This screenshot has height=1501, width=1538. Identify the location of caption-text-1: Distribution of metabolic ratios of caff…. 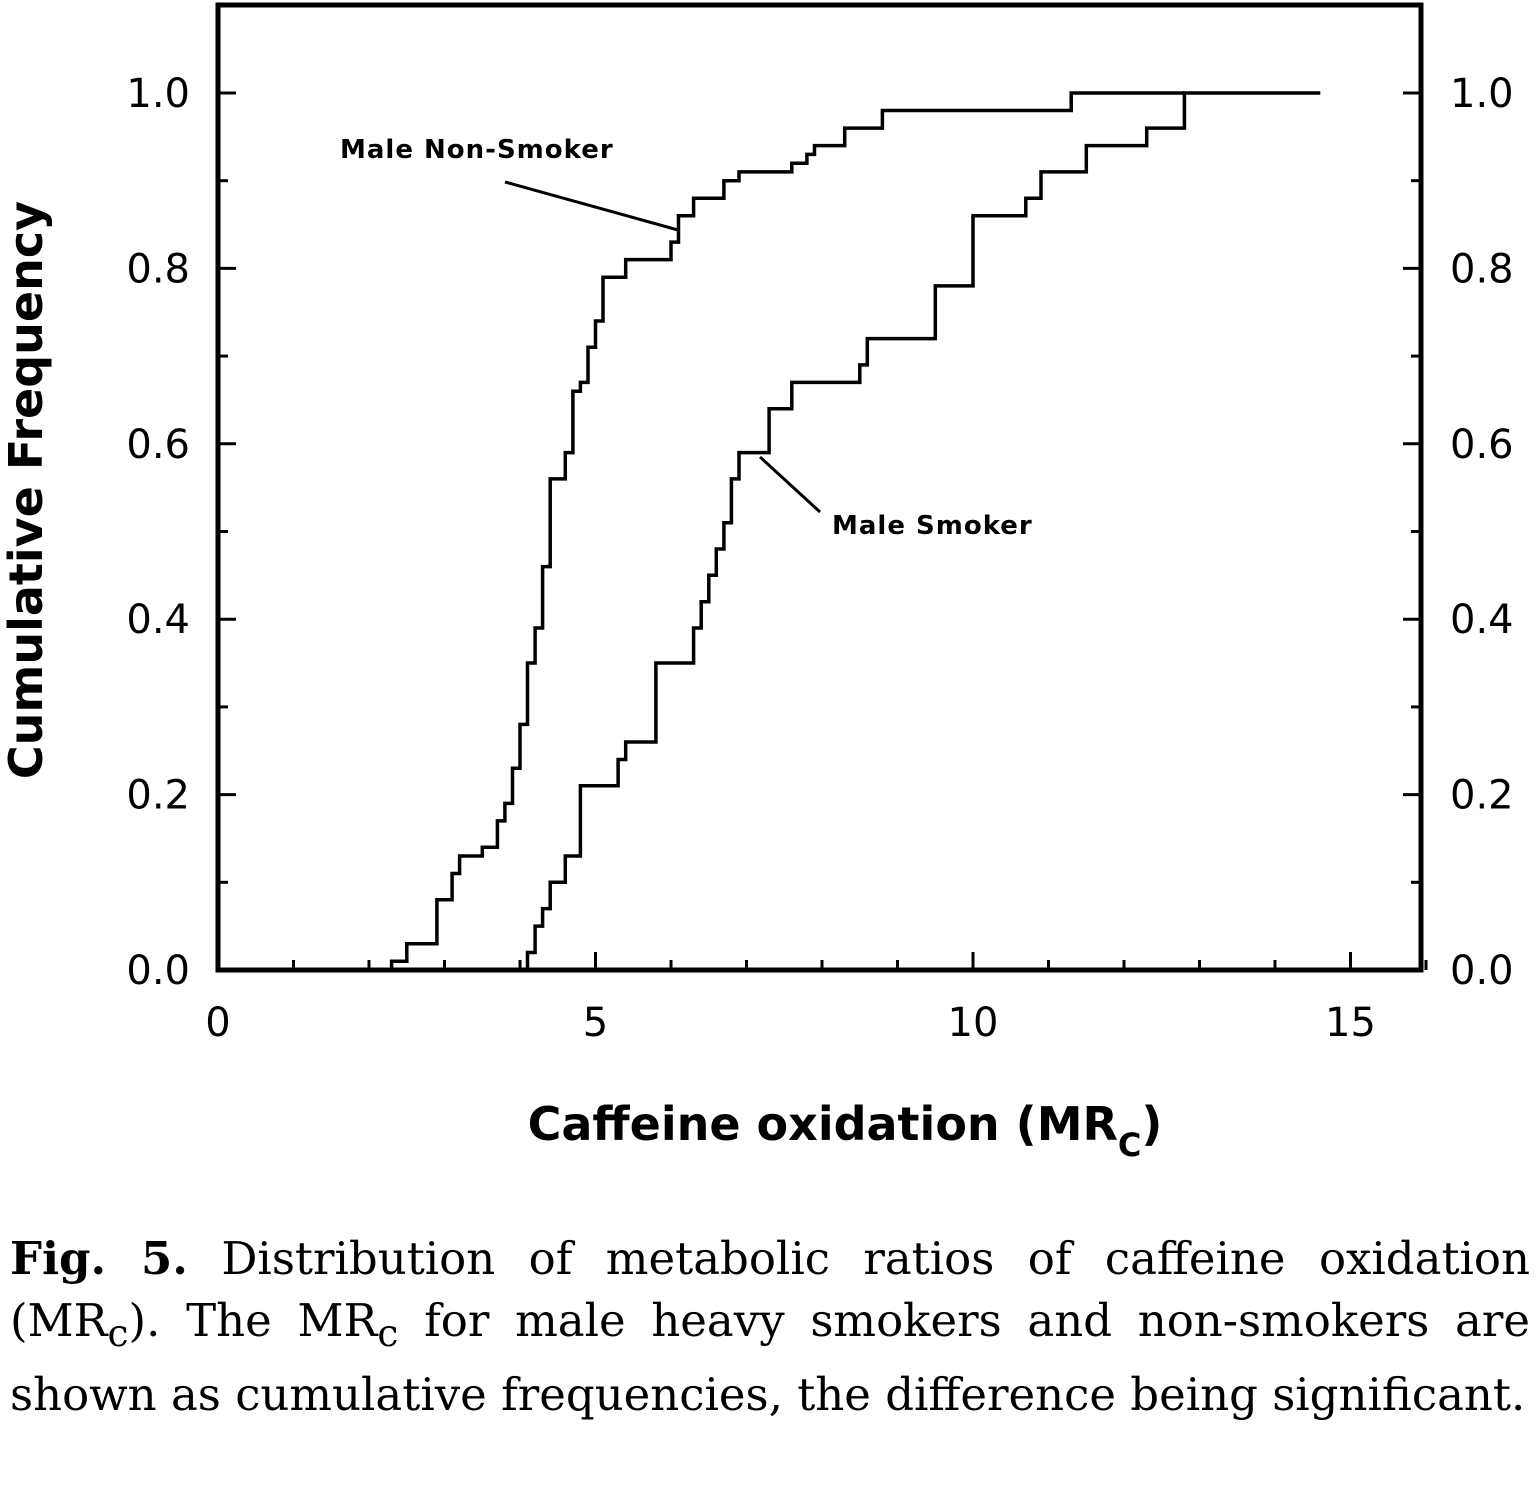
(770, 1289).